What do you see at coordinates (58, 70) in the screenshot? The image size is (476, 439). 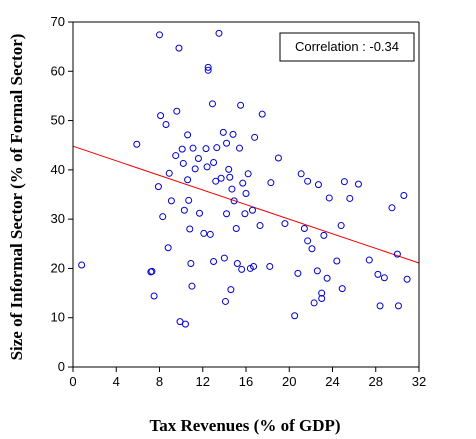 I see `y-tick-label: 60` at bounding box center [58, 70].